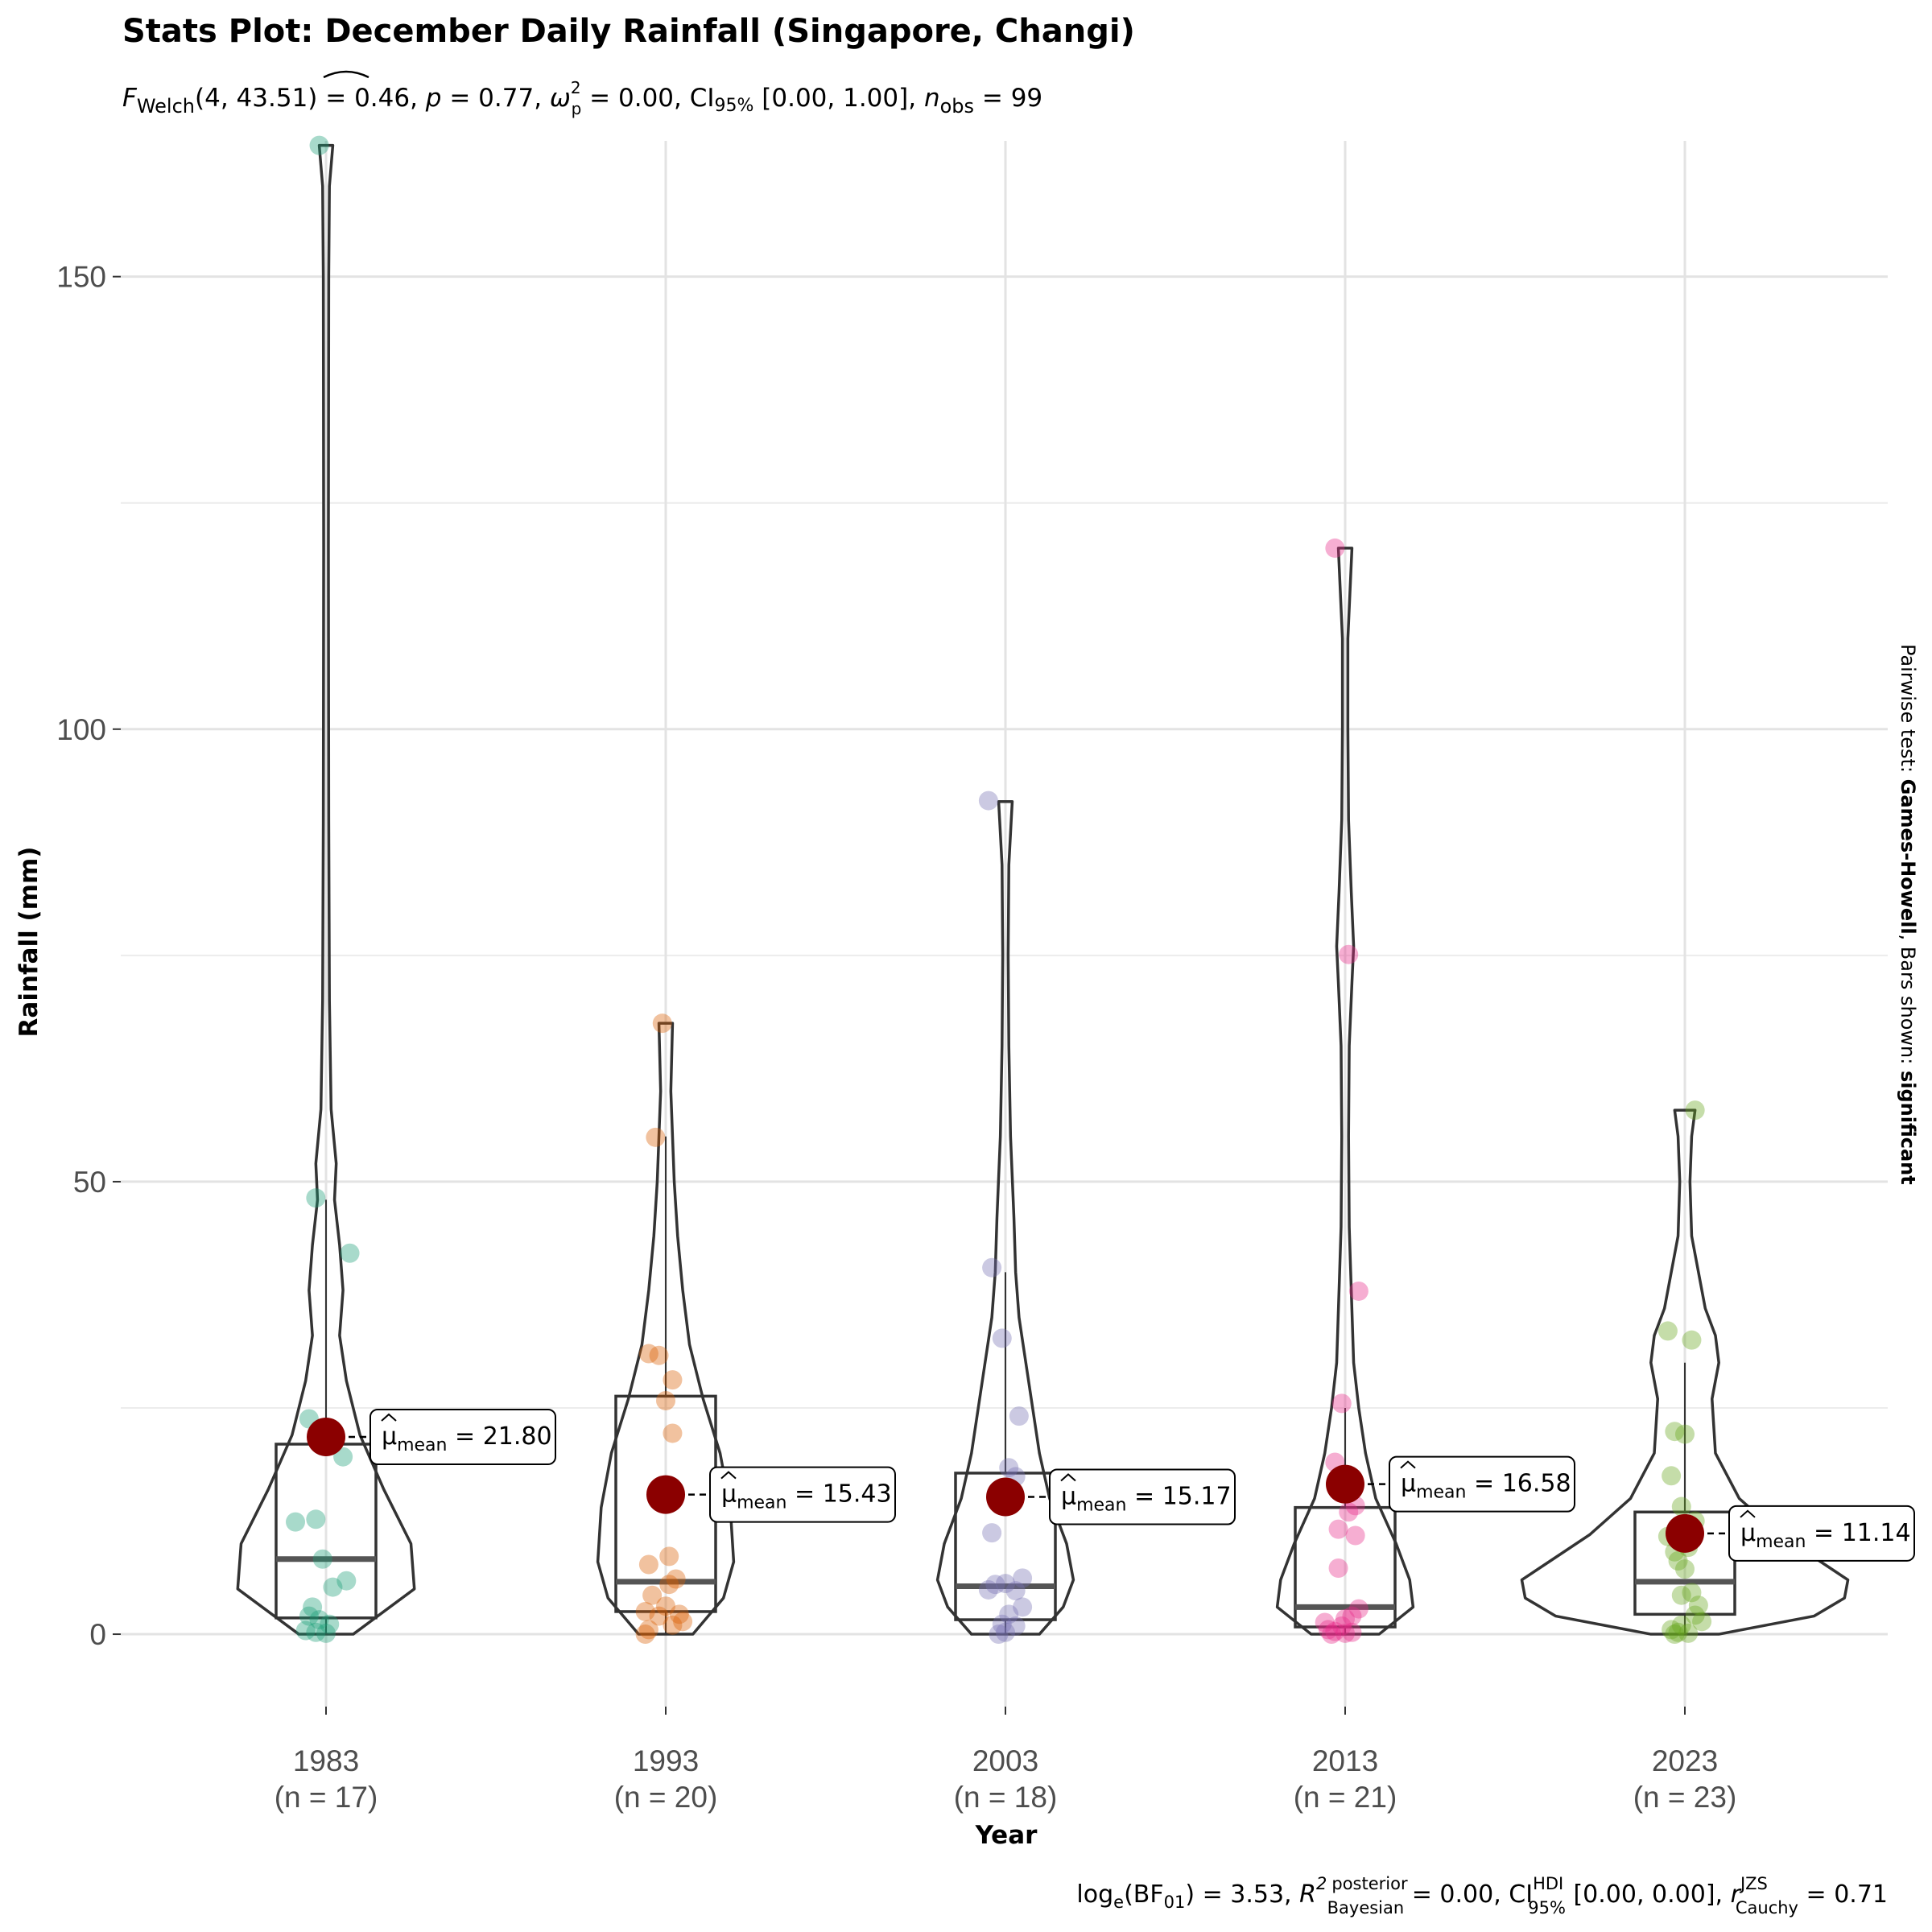 This screenshot has width=1932, height=1932. What do you see at coordinates (28, 942) in the screenshot?
I see `y-axis-title: Rainfall (mm)` at bounding box center [28, 942].